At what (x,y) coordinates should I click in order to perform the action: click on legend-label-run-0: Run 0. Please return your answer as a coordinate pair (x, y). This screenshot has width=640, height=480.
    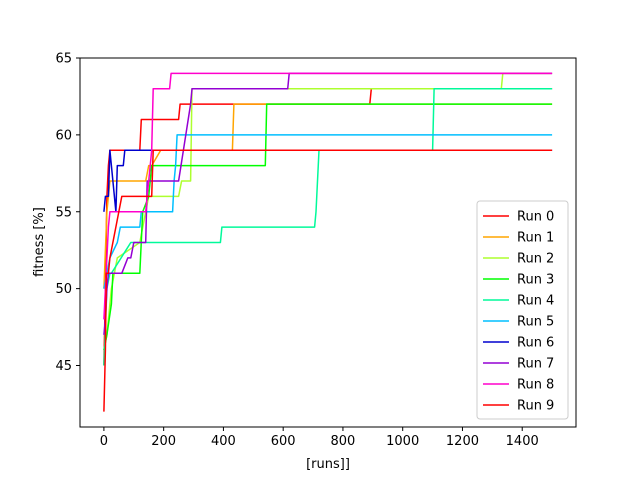
    Looking at the image, I should click on (535, 217).